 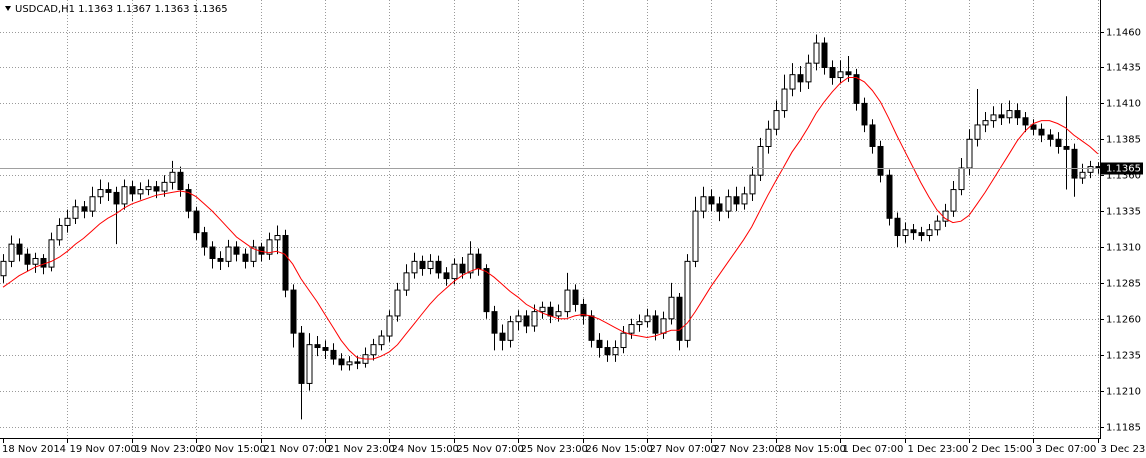 I want to click on y-tick-label: 1.1435, so click(x=1123, y=68).